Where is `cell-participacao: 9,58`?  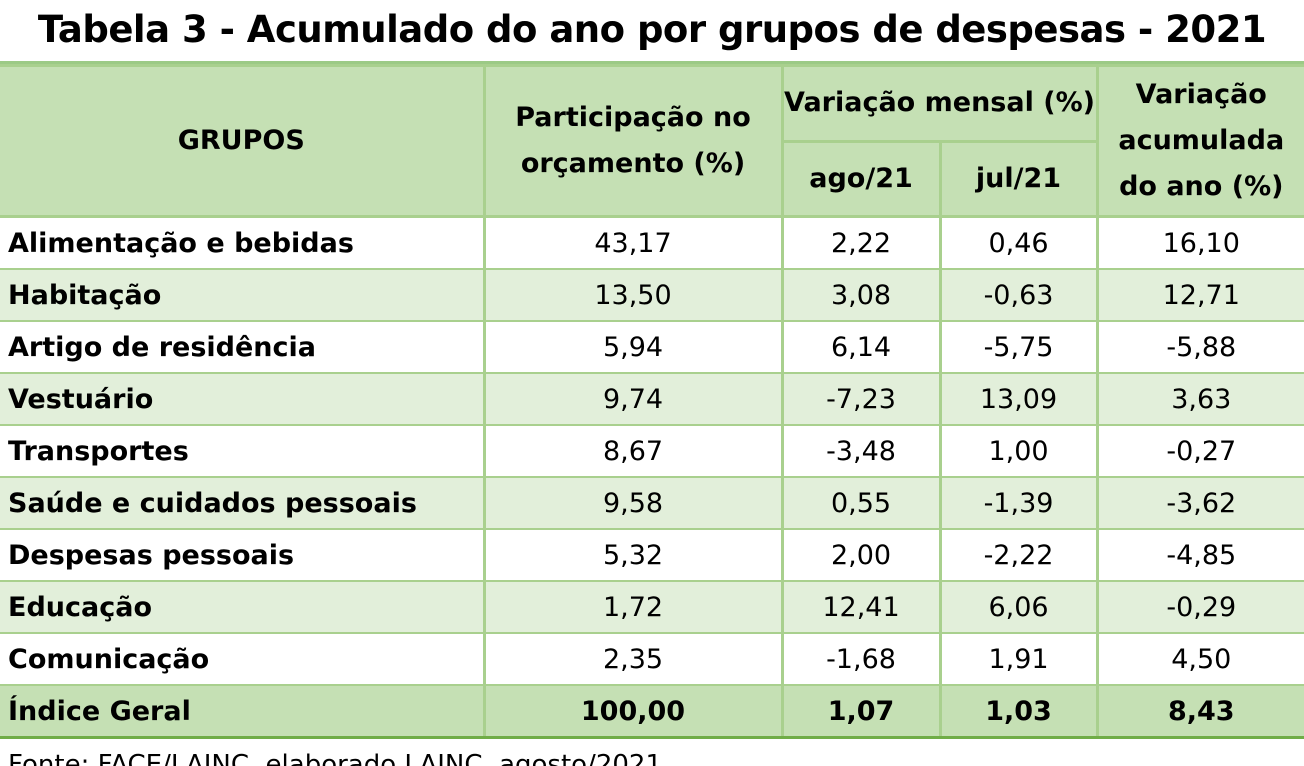 cell-participacao: 9,58 is located at coordinates (633, 503).